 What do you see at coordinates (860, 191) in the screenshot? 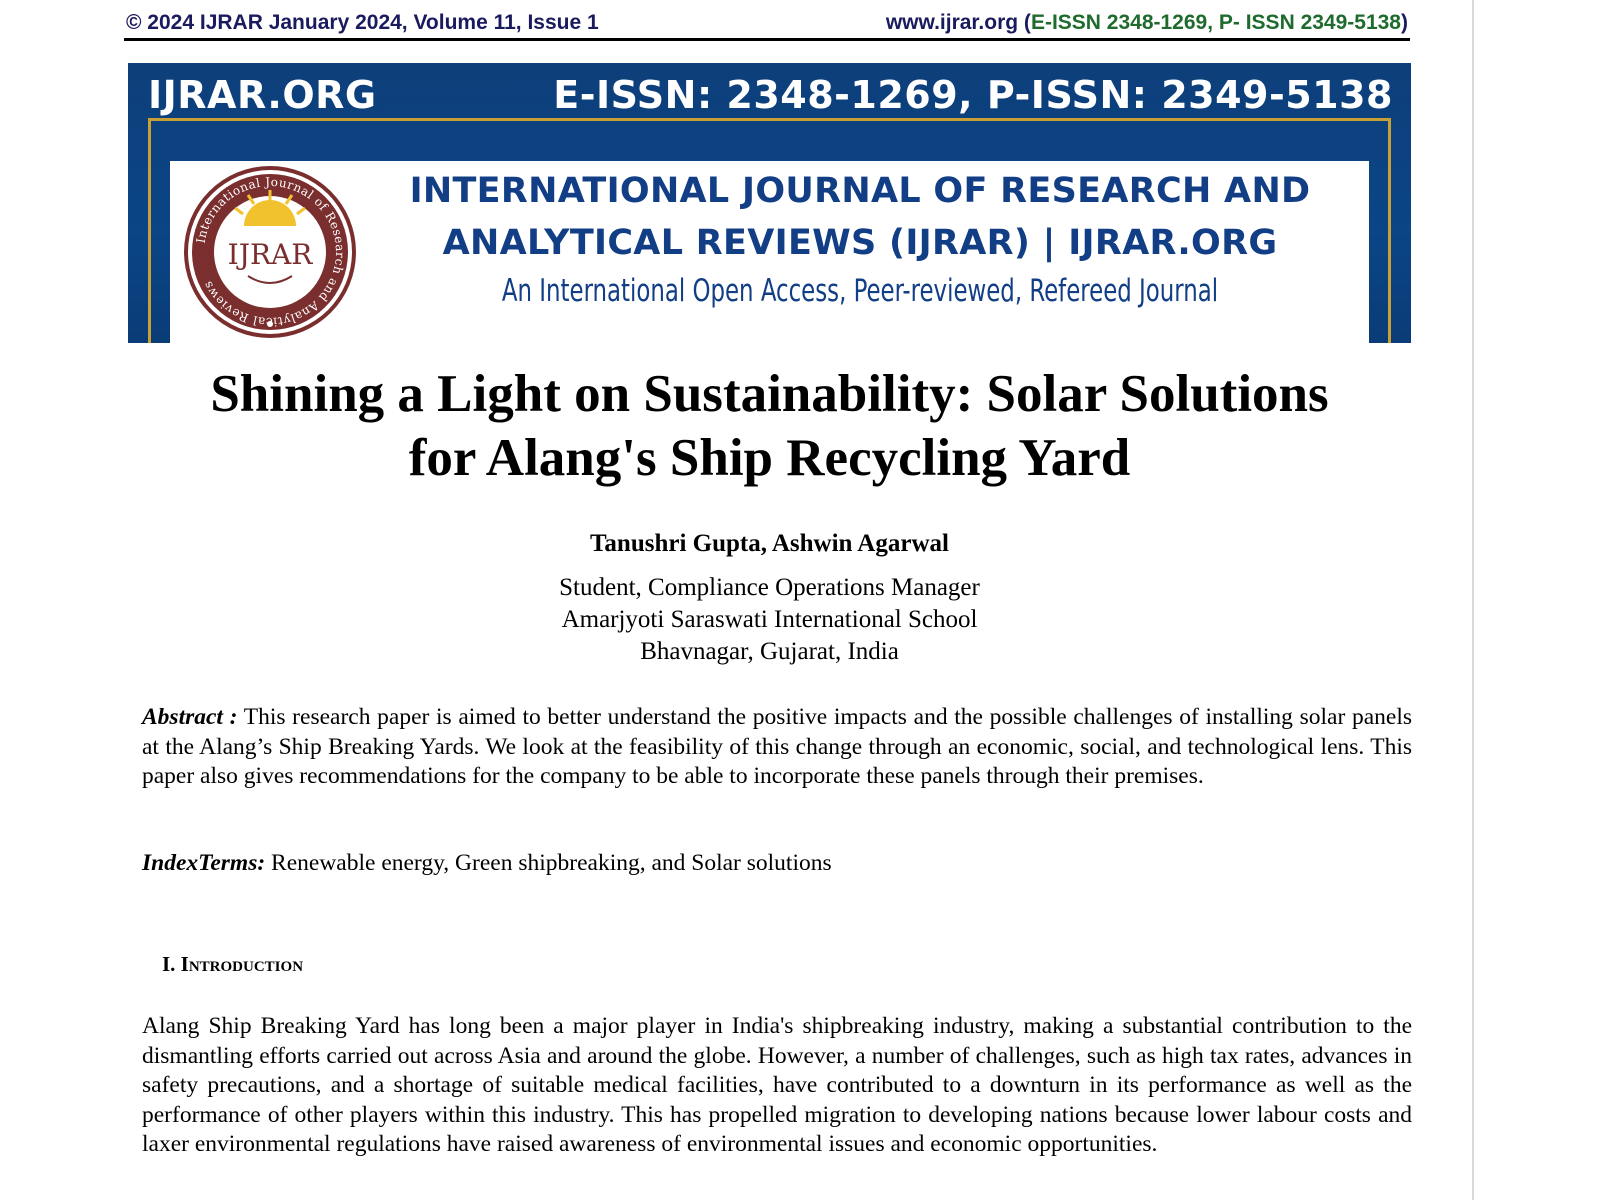
I see `journal-name-line1: INTERNATIONAL JOURNAL OF RESEARCH AND` at bounding box center [860, 191].